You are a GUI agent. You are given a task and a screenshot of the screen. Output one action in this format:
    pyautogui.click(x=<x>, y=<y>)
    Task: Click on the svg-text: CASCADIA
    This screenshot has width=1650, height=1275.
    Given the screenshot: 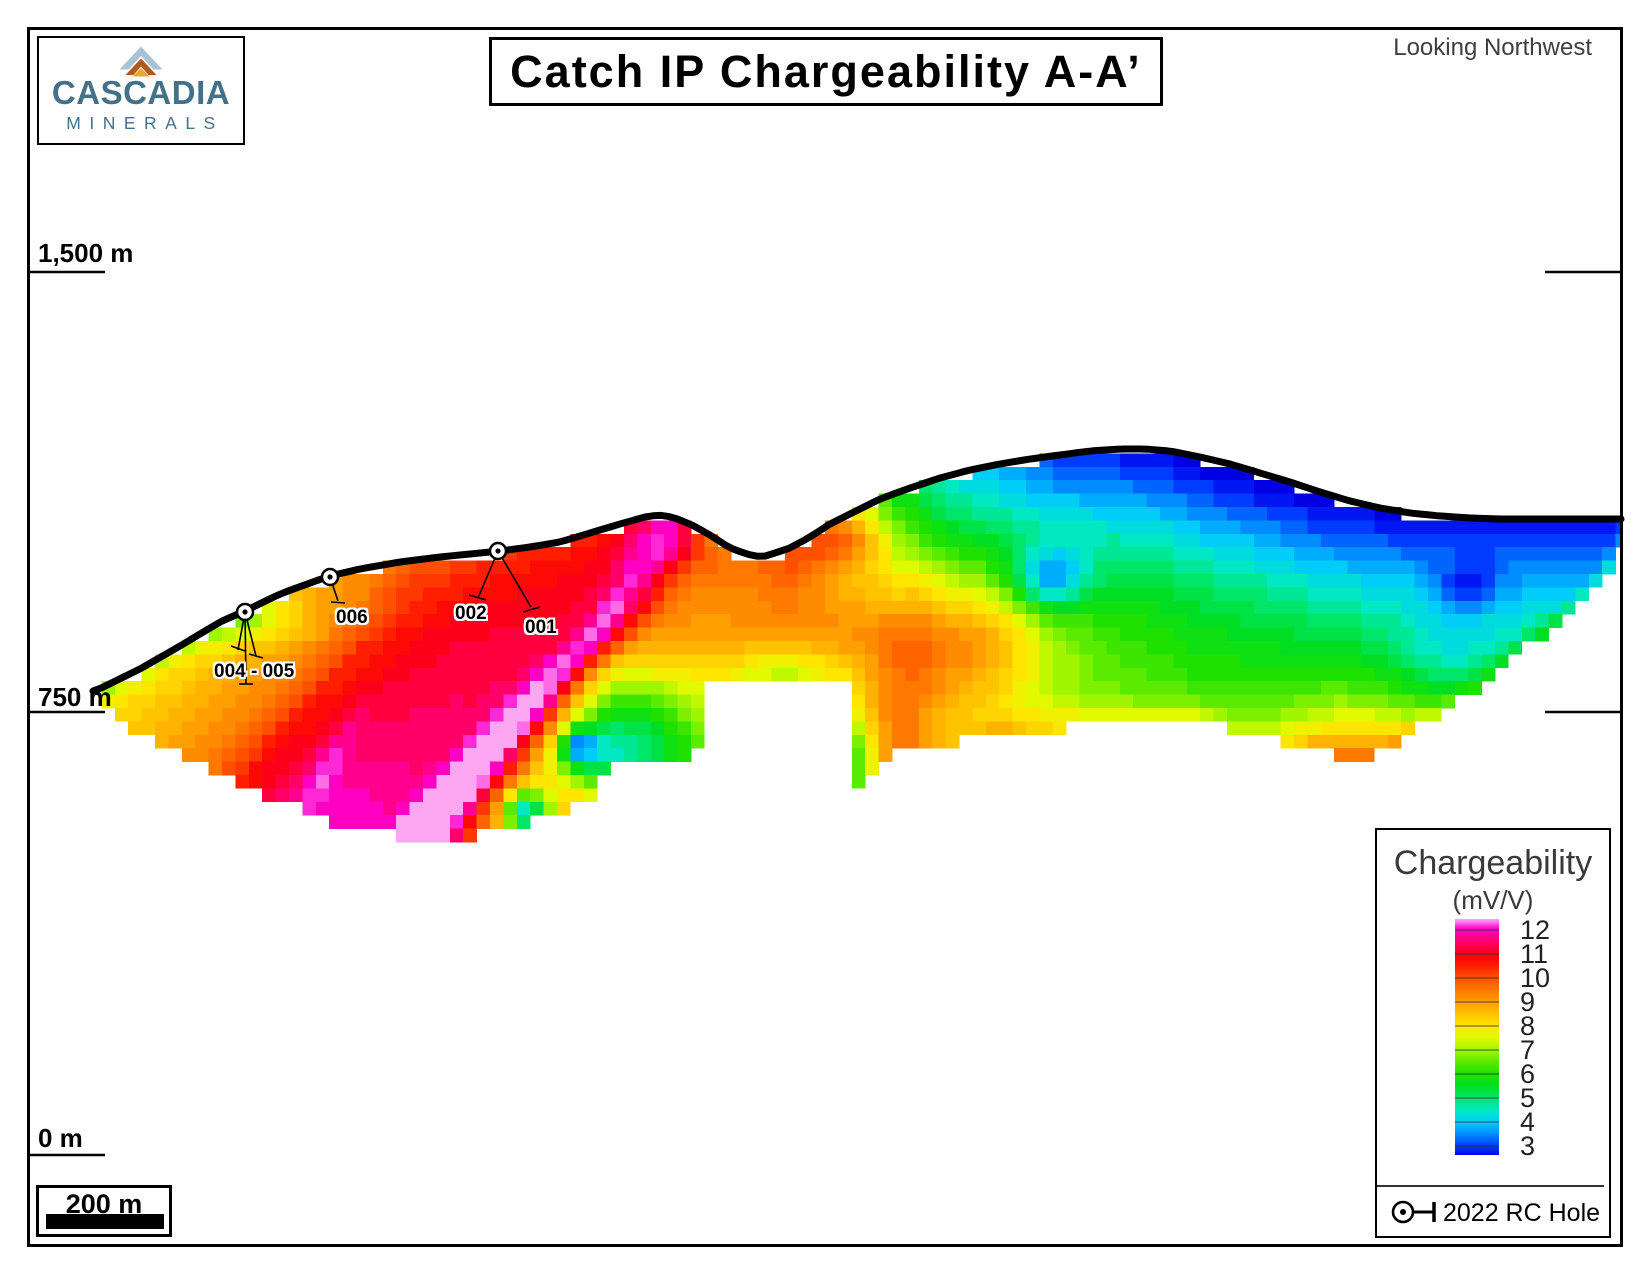 What is the action you would take?
    pyautogui.click(x=141, y=92)
    